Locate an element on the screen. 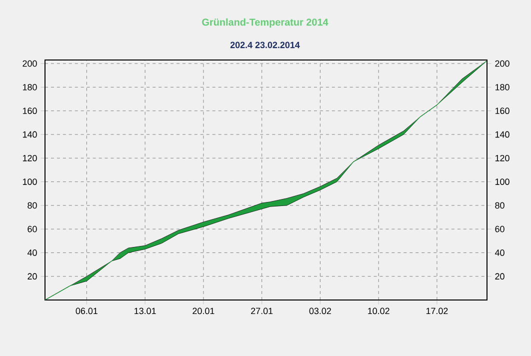 Image resolution: width=531 pixels, height=356 pixels. y-tick-label: 140 is located at coordinates (29, 134).